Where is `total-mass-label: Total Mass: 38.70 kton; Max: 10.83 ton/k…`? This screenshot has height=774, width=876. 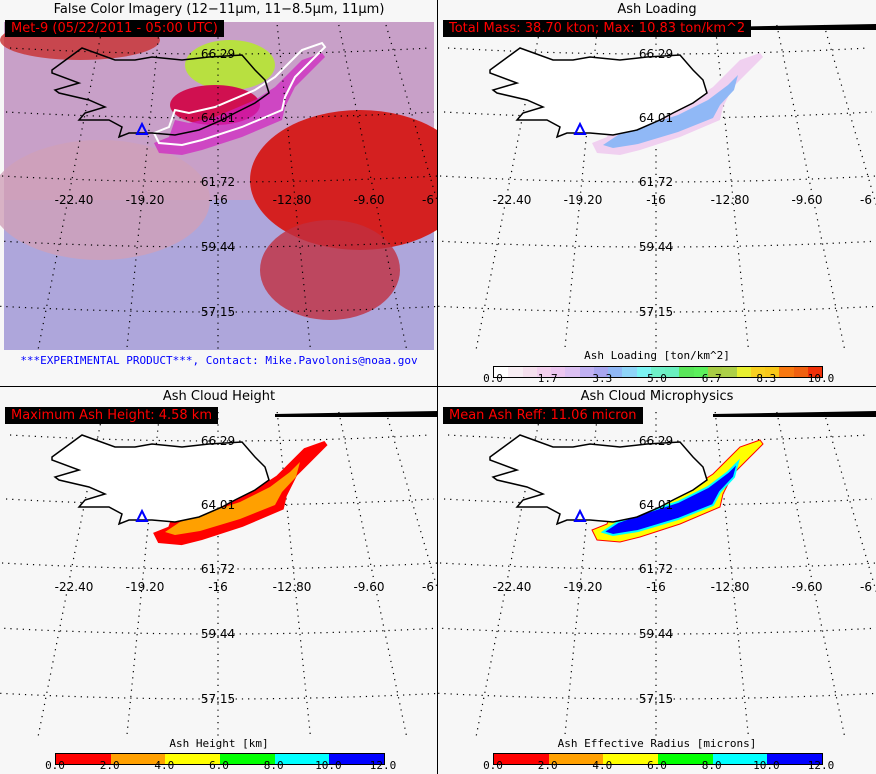 total-mass-label: Total Mass: 38.70 kton; Max: 10.83 ton/k… is located at coordinates (597, 28).